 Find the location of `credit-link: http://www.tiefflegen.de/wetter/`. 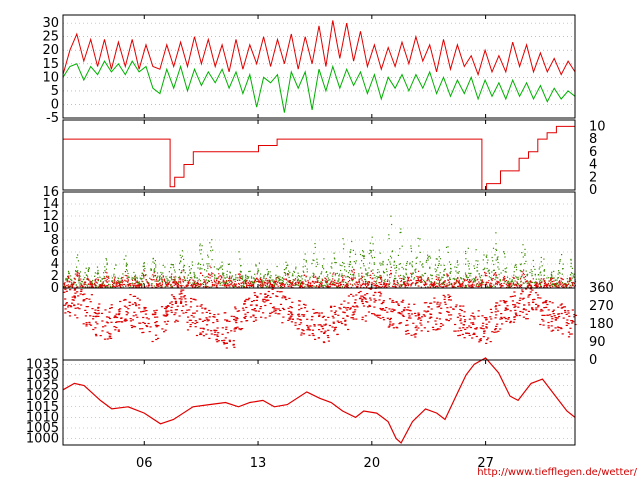

credit-link: http://www.tiefflegen.de/wetter/ is located at coordinates (557, 472).